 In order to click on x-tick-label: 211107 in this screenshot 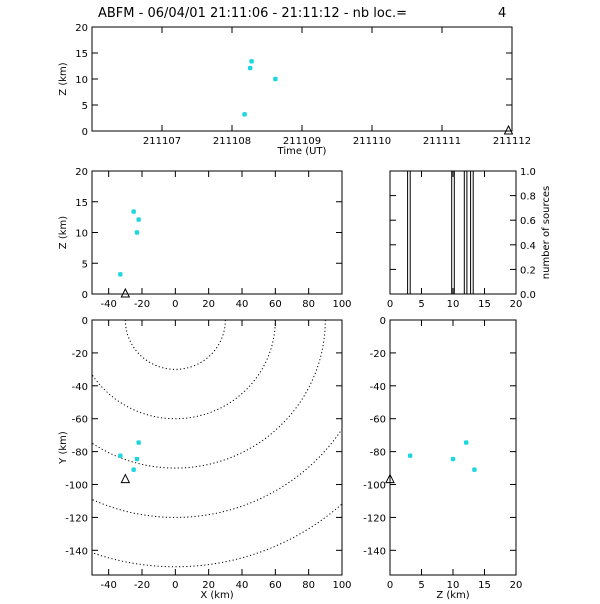, I will do `click(162, 141)`.